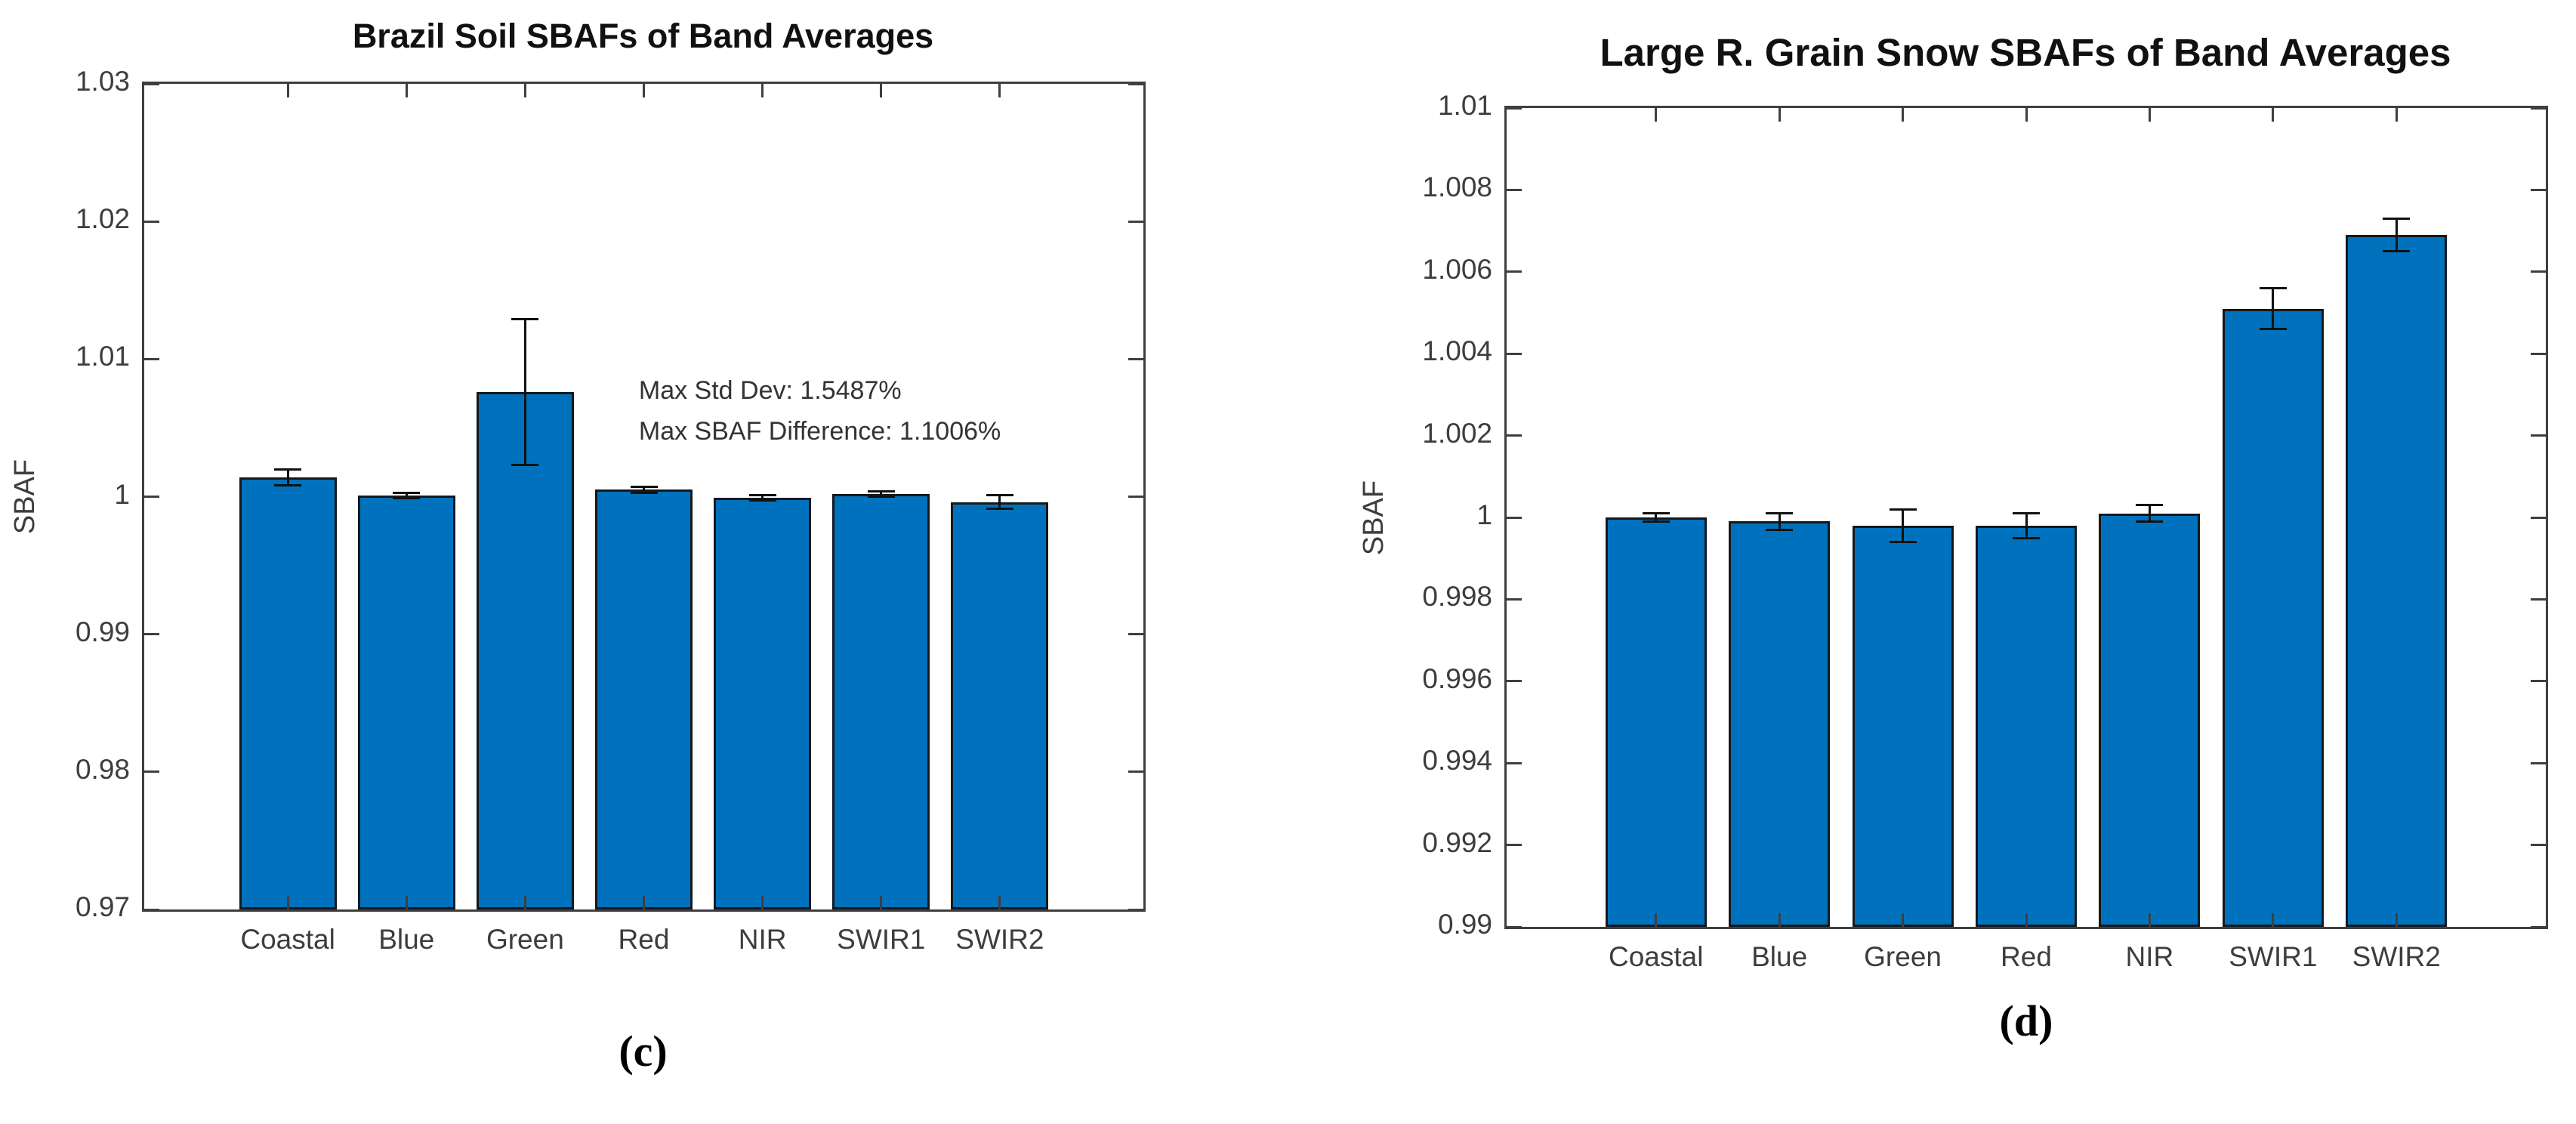 The image size is (2576, 1124). Describe the element at coordinates (406, 702) in the screenshot. I see `bar-blue` at that location.